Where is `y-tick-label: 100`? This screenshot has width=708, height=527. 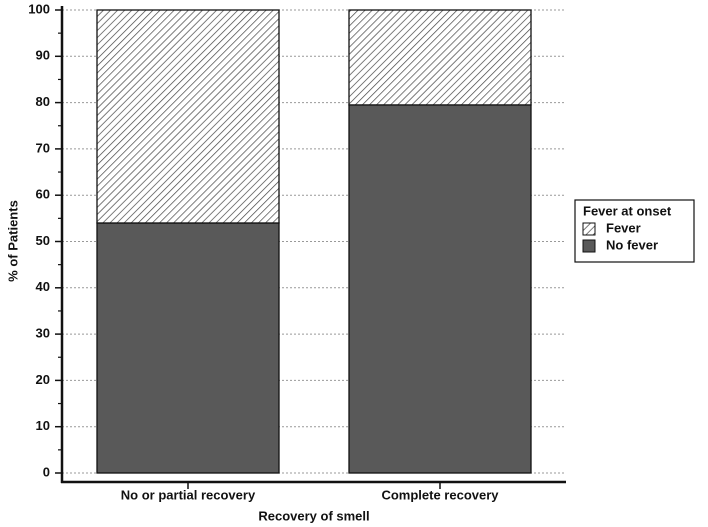
y-tick-label: 100 is located at coordinates (39, 8).